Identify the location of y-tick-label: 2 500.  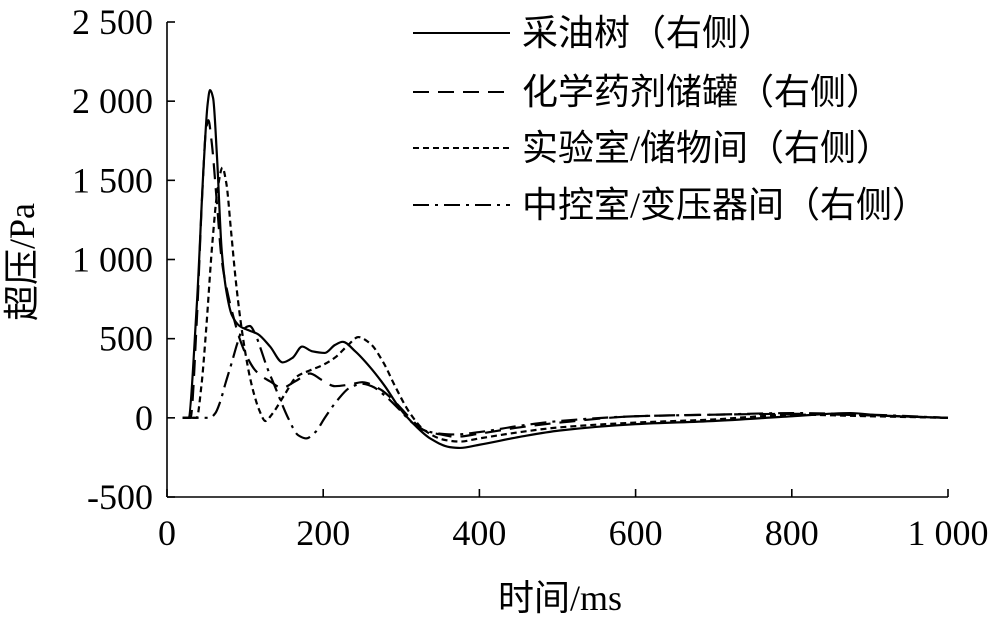
(112, 22).